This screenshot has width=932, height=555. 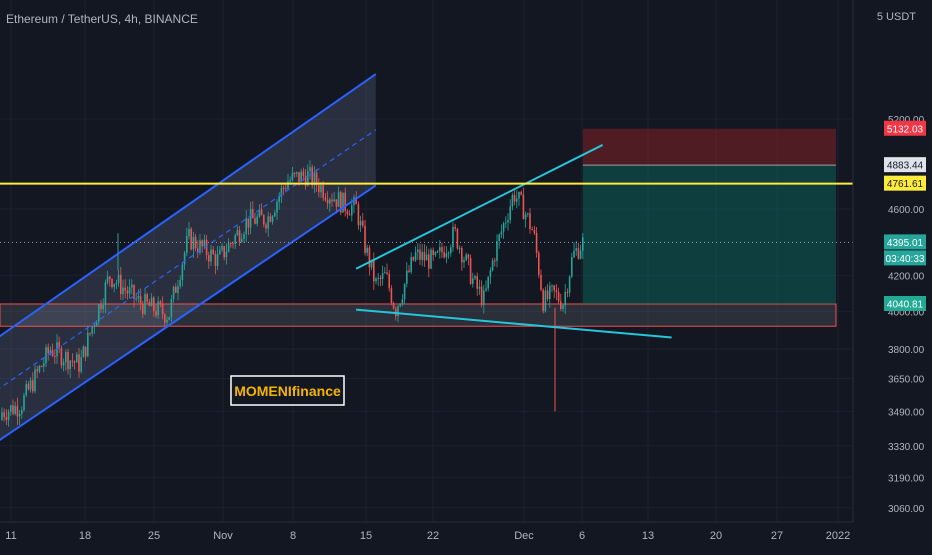 I want to click on time-axis: 11 18 25 Nov 8 15 22 Dec 6 13 20 27 2022, so click(x=427, y=536).